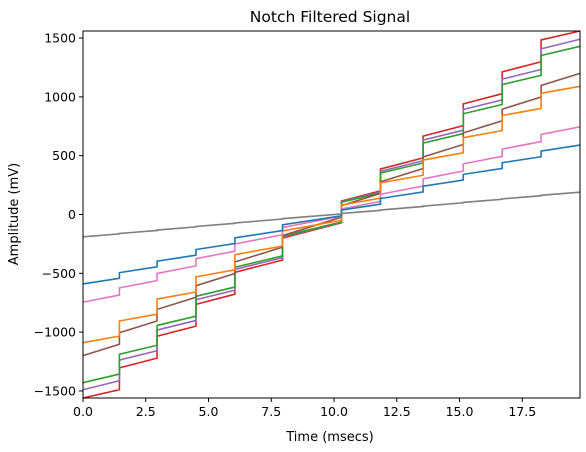  Describe the element at coordinates (460, 411) in the screenshot. I see `x-tick-label: 15.0` at that location.